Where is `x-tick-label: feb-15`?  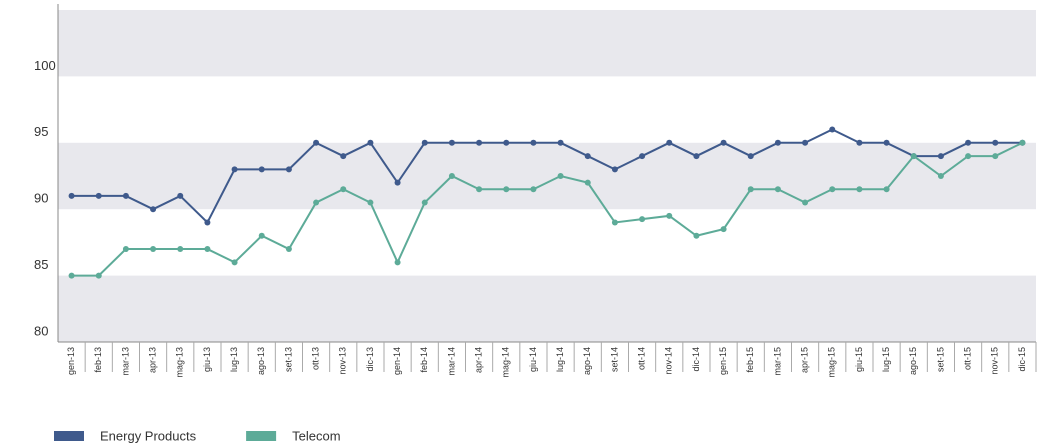
x-tick-label: feb-15 is located at coordinates (750, 360).